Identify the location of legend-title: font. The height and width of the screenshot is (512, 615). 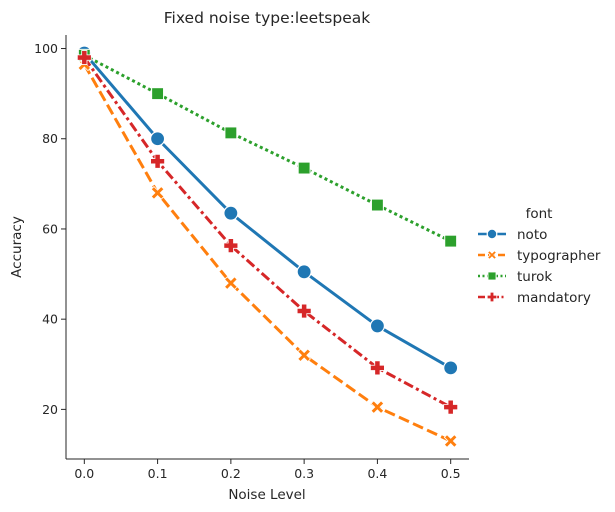
(539, 214).